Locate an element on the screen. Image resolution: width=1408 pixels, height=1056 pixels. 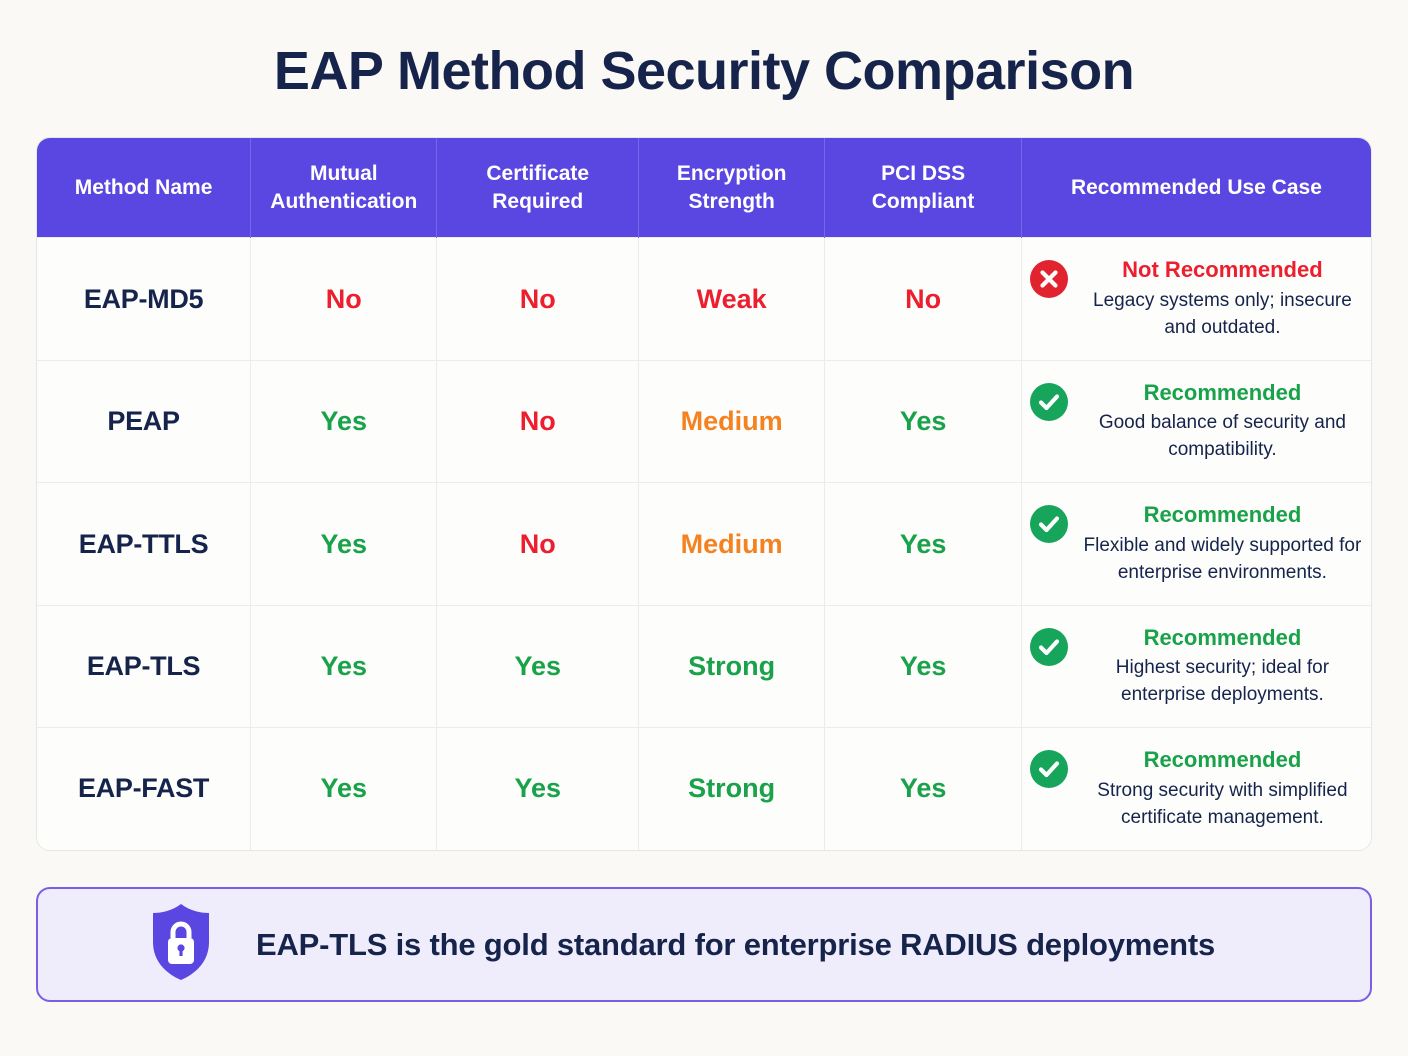
column-header-label-line2: Compliant is located at coordinates (923, 201).